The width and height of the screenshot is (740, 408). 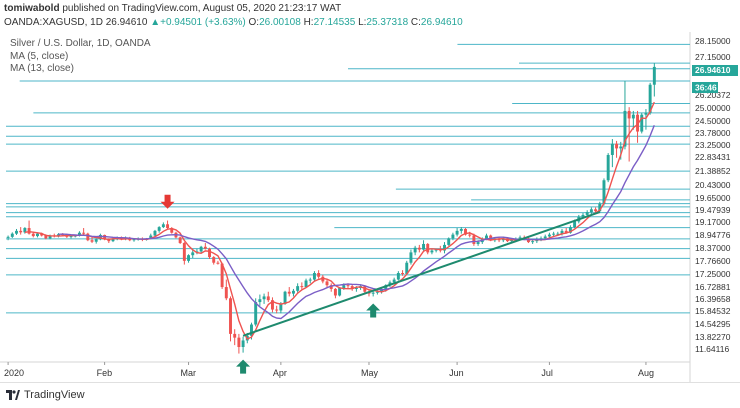 I want to click on legend-ma5: MA (5, close), so click(x=39, y=56).